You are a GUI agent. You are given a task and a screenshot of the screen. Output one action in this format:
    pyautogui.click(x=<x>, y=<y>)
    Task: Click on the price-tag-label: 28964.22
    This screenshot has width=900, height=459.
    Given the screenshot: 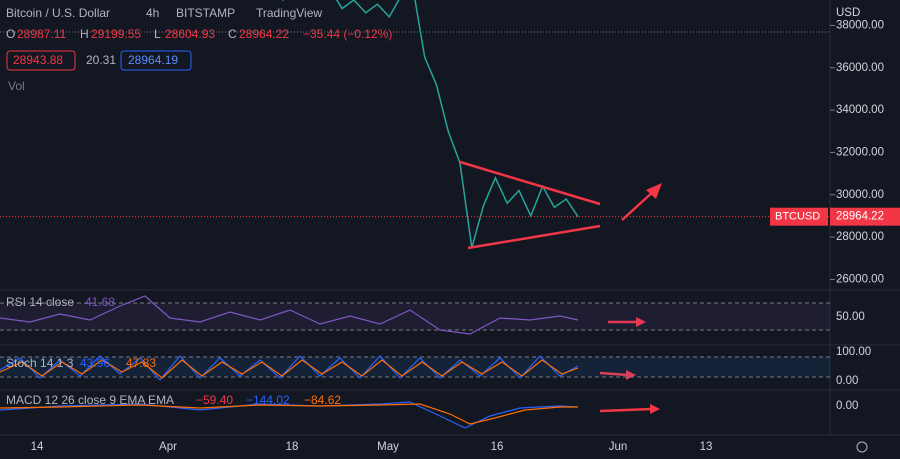 What is the action you would take?
    pyautogui.click(x=860, y=217)
    